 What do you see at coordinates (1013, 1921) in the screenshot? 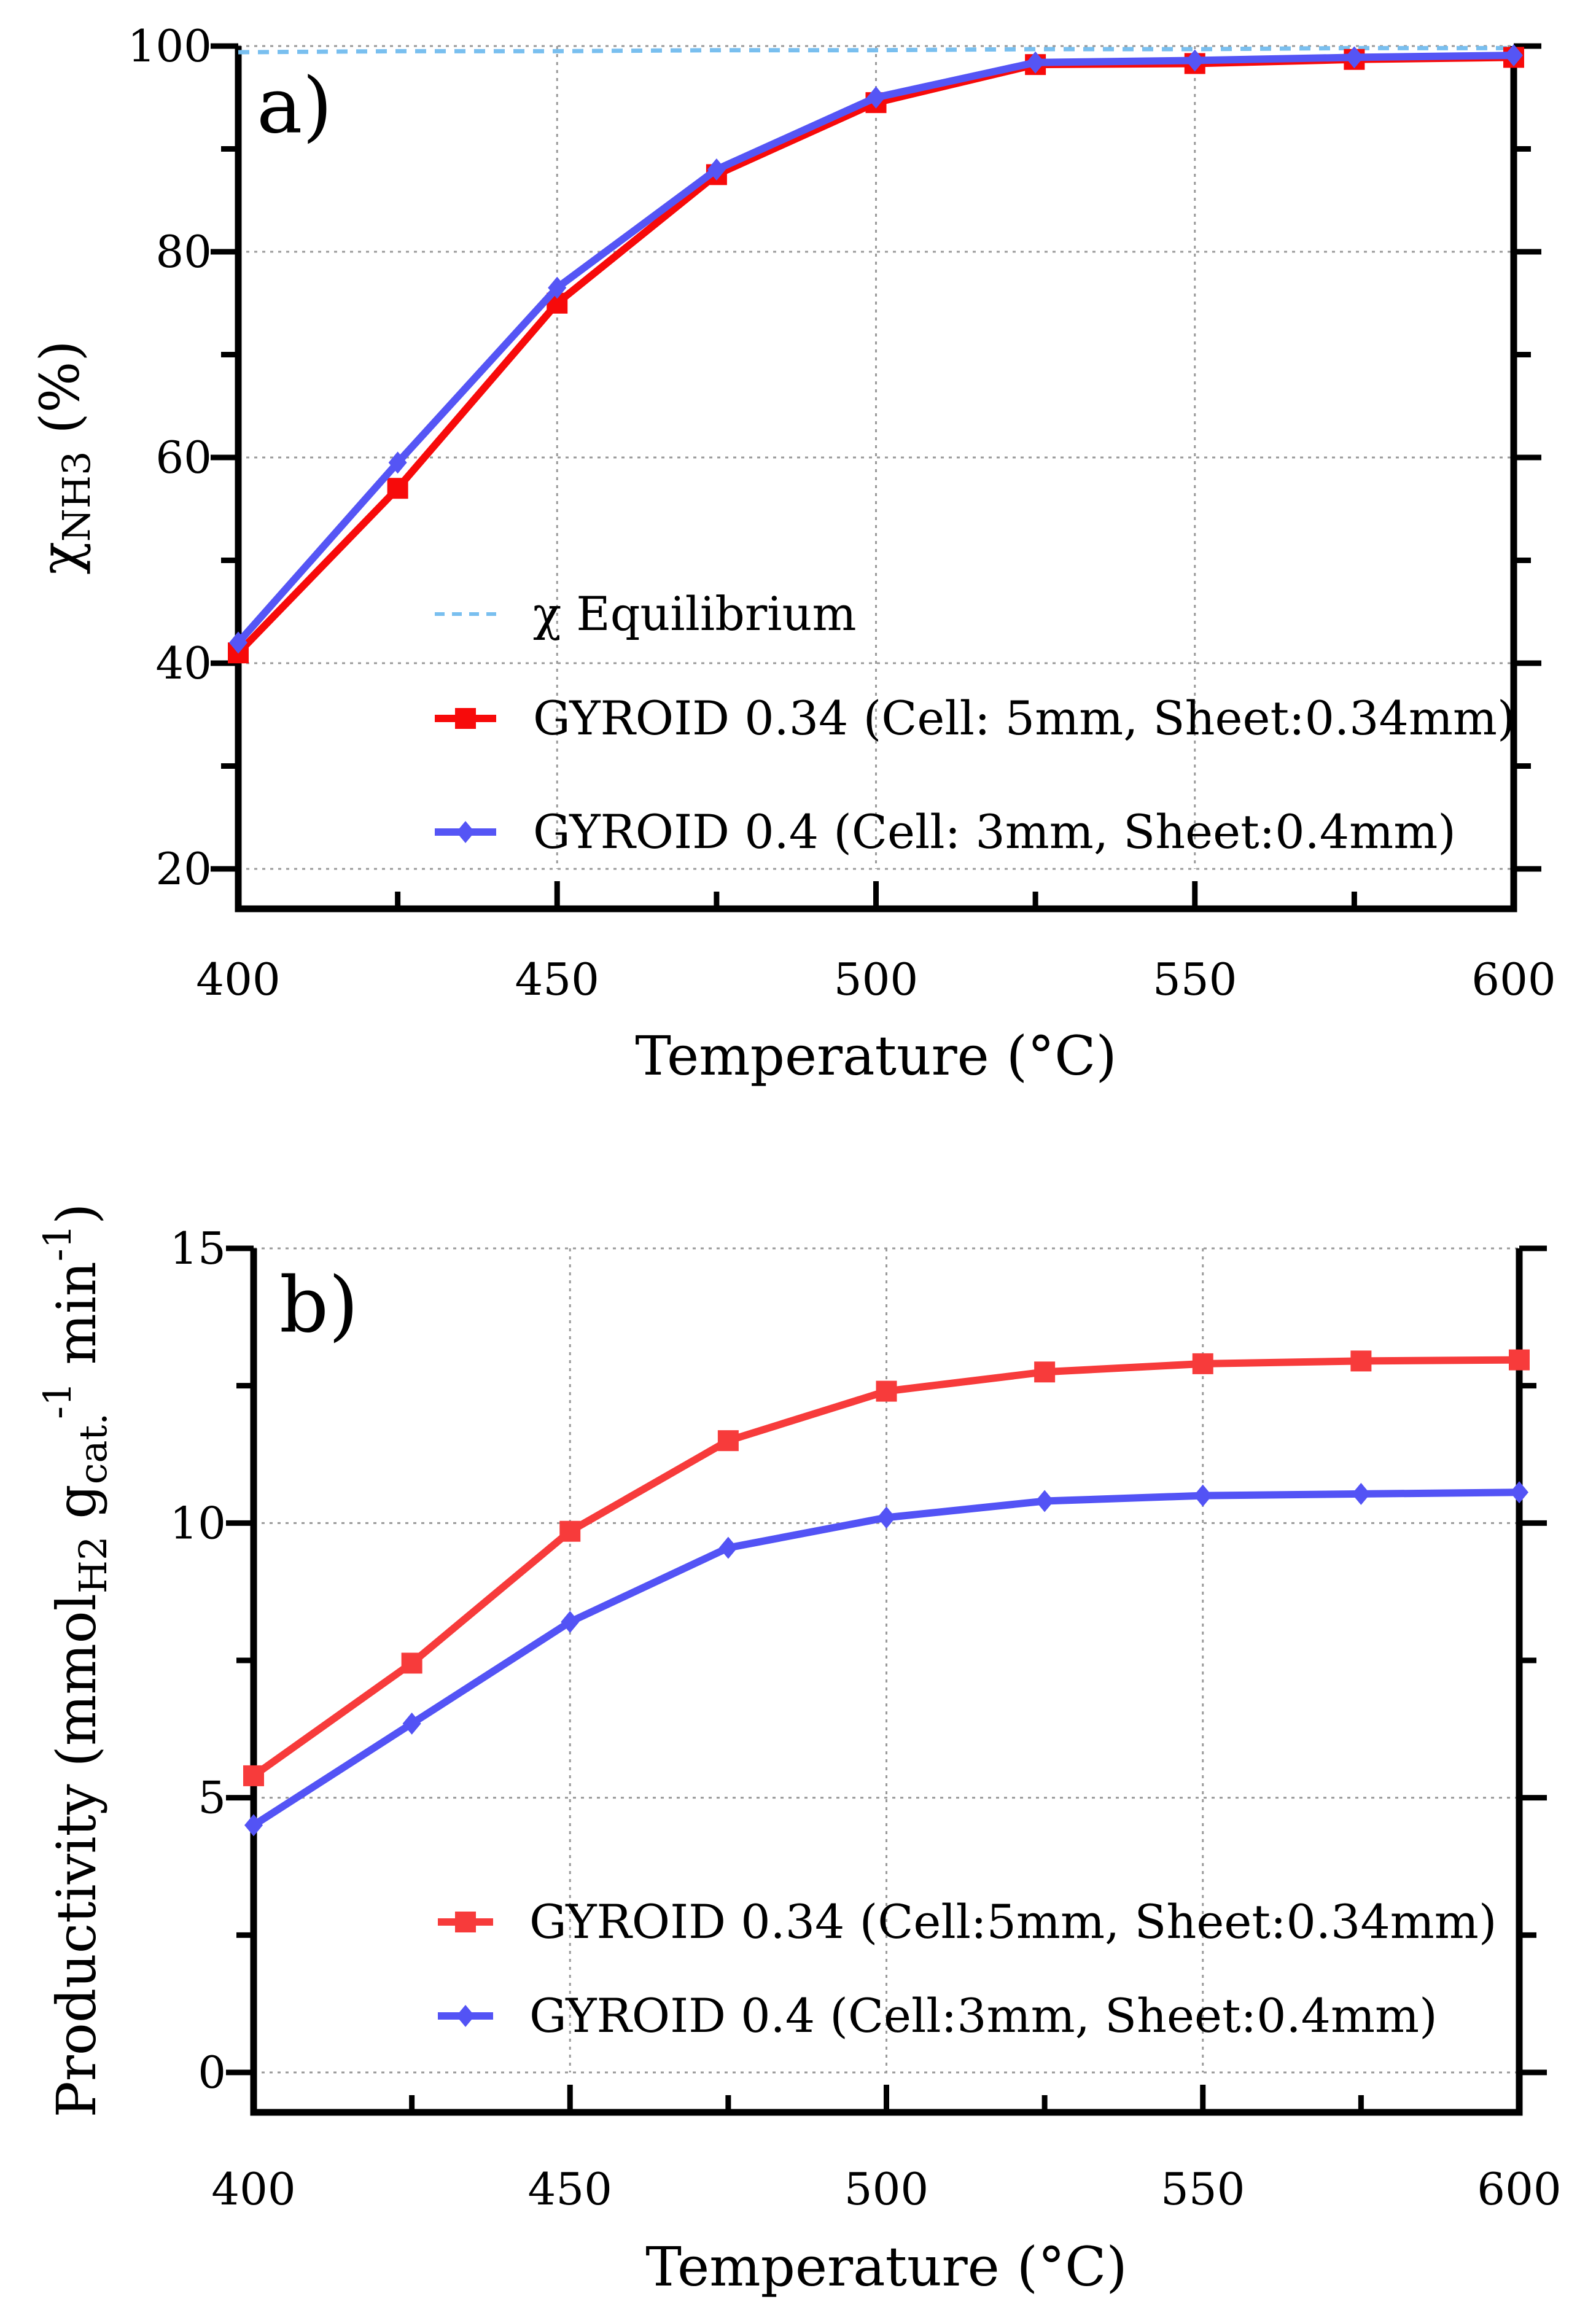
I see `legend-label: GYROID 0.34 (Cell:5mm, Sheet:0.34mm)` at bounding box center [1013, 1921].